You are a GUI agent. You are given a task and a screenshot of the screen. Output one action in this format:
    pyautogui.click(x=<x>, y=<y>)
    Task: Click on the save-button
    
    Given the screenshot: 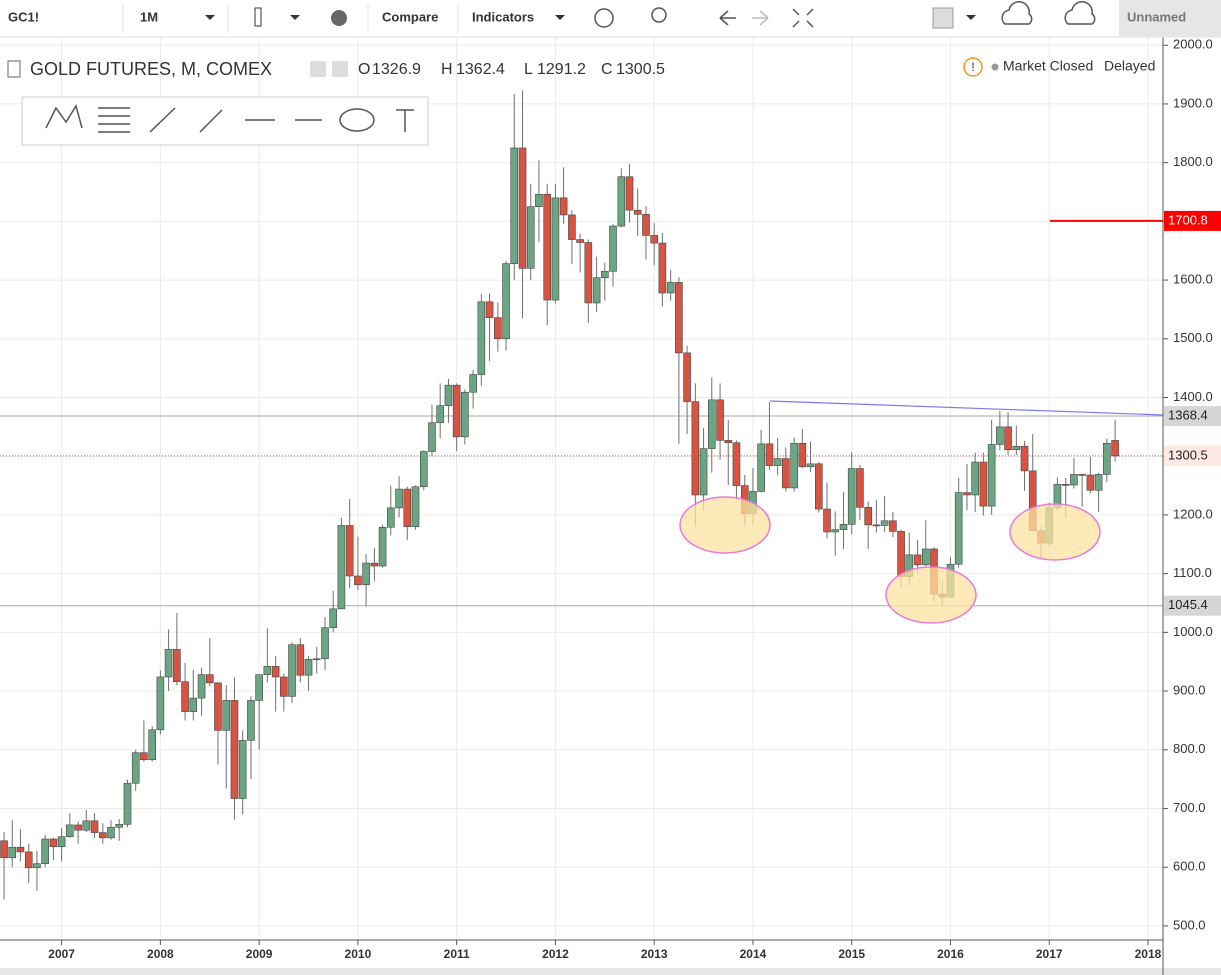 What is the action you would take?
    pyautogui.click(x=1017, y=13)
    